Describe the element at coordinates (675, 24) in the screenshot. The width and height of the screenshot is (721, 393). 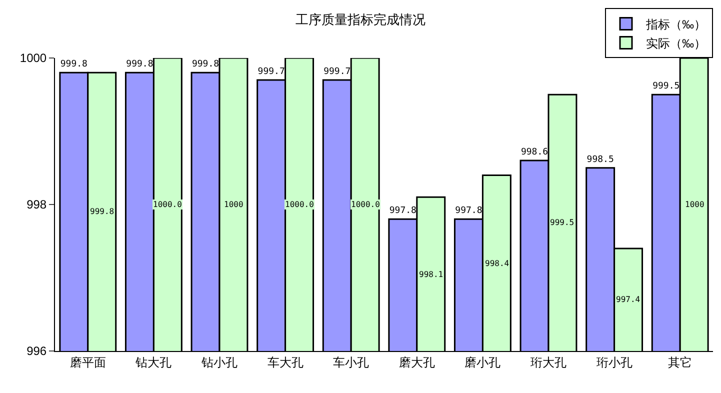
I see `legend-label: 指标（‰）` at that location.